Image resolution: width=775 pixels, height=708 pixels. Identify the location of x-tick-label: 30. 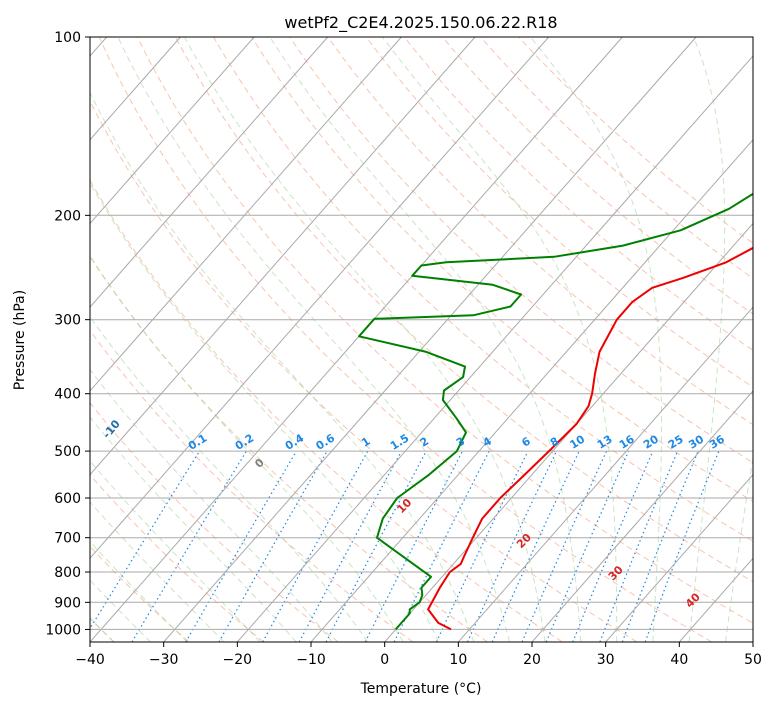
(606, 660).